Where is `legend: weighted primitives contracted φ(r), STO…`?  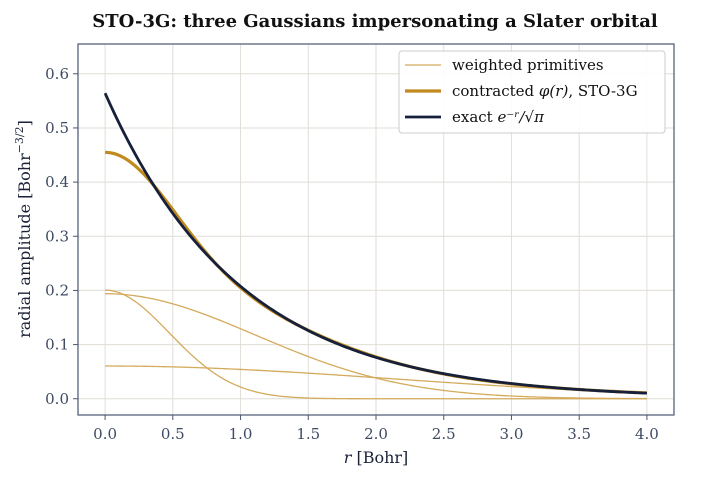
legend: weighted primitives contracted φ(r), STO… is located at coordinates (532, 92).